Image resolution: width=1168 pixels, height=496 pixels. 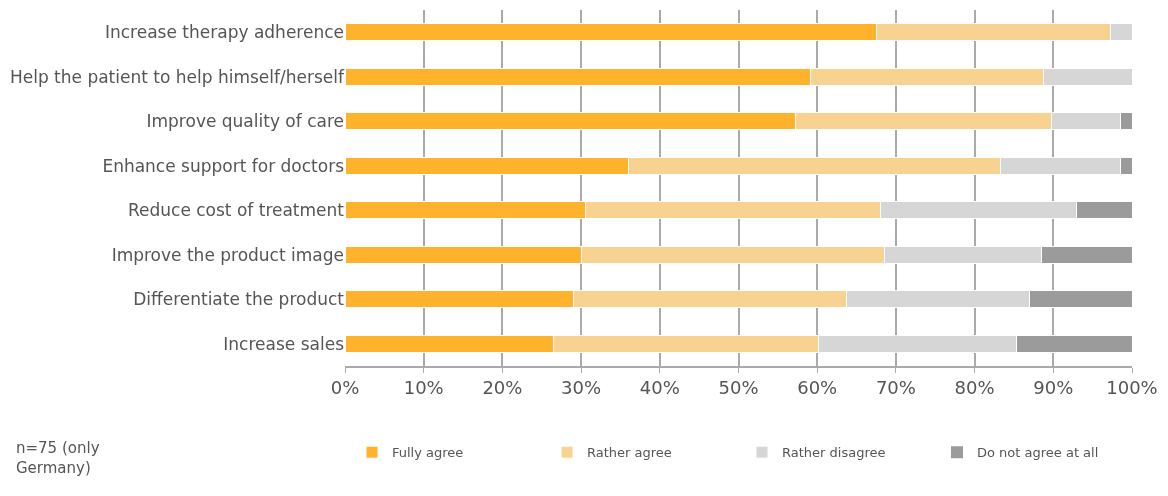 What do you see at coordinates (581, 388) in the screenshot?
I see `x-tick-label: 30%` at bounding box center [581, 388].